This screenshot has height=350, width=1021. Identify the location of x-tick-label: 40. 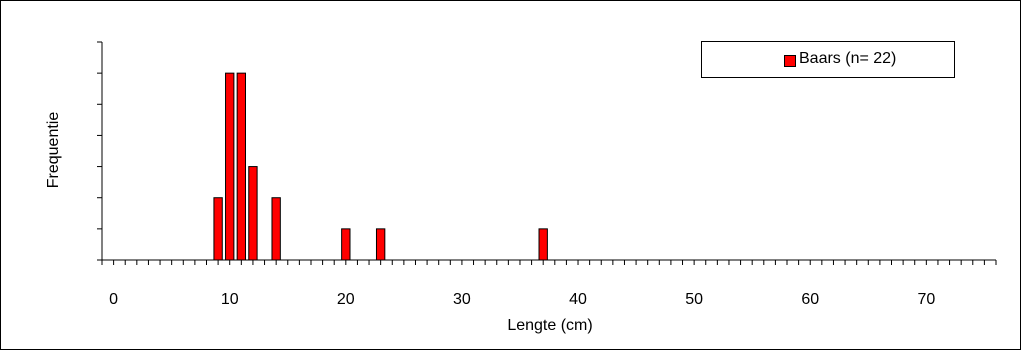
(578, 299).